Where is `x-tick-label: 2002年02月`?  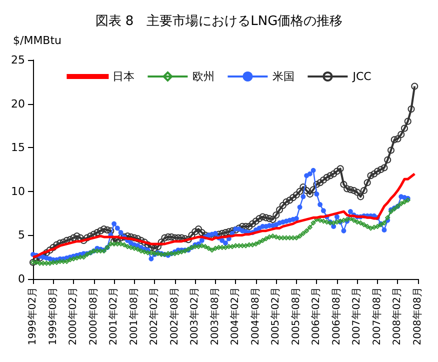 x-tick-label: 2002年02月 is located at coordinates (154, 316).